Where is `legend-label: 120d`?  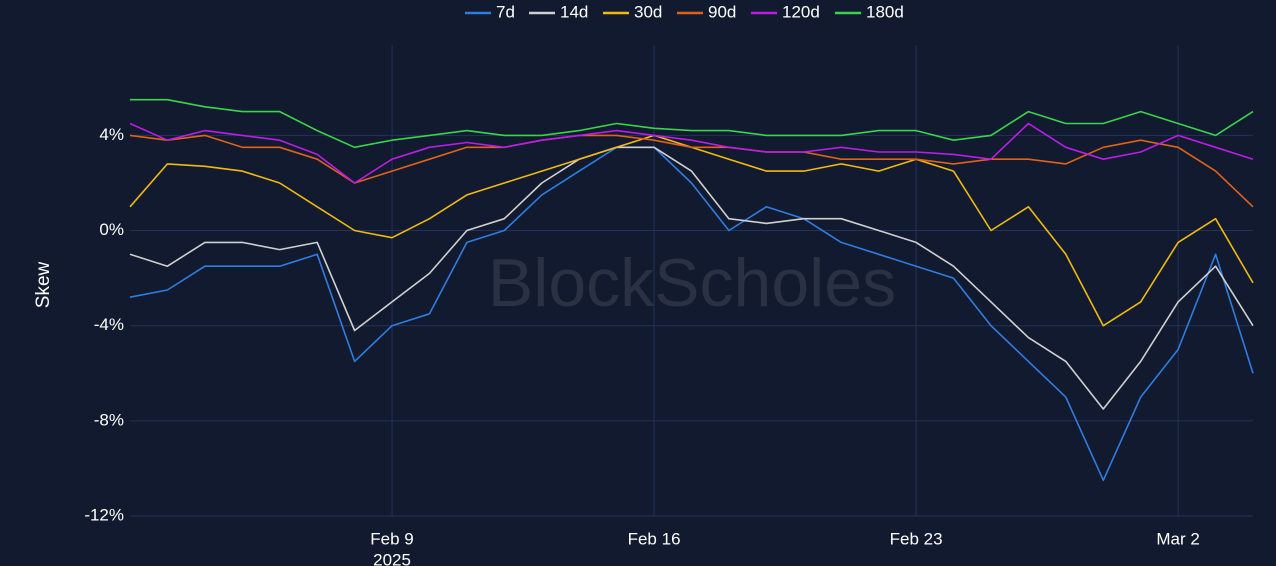 legend-label: 120d is located at coordinates (801, 11).